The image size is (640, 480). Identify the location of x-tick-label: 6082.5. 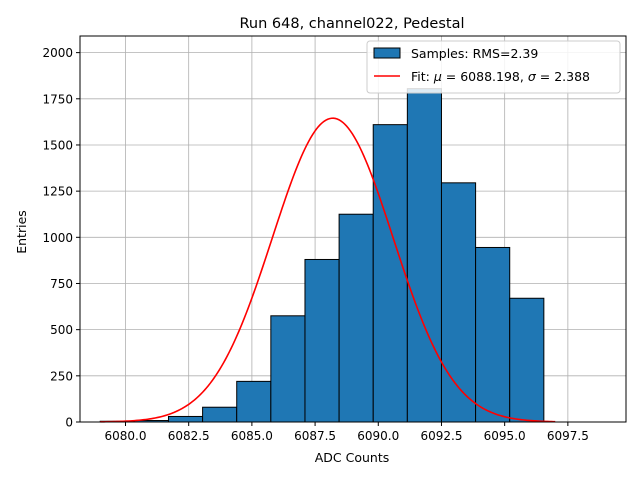
(189, 436).